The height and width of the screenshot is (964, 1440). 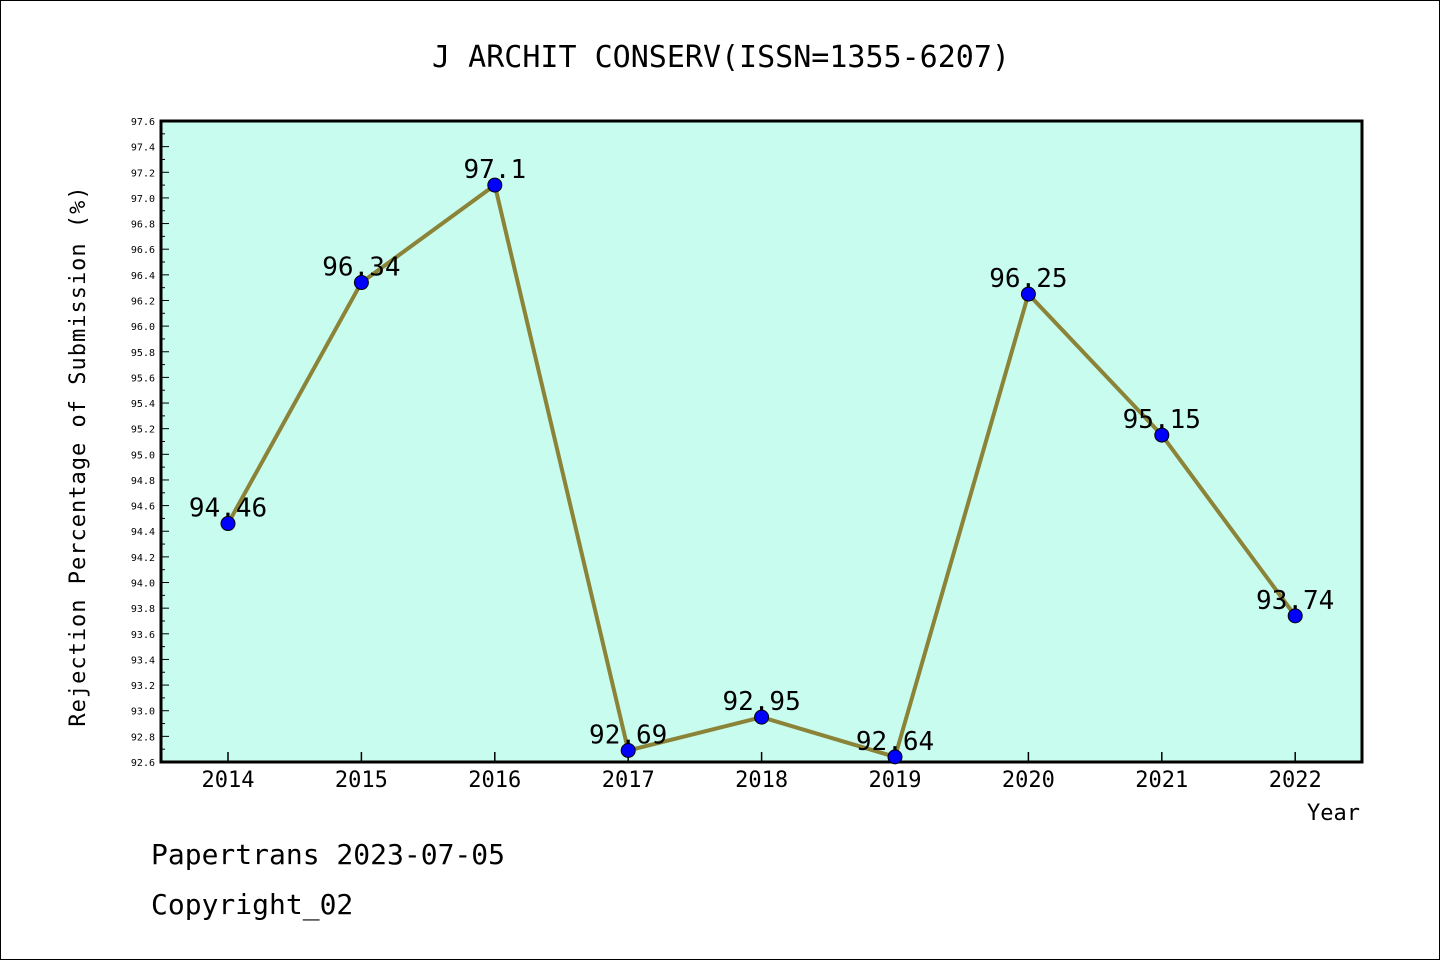 I want to click on data-label: 92.64, so click(x=895, y=742).